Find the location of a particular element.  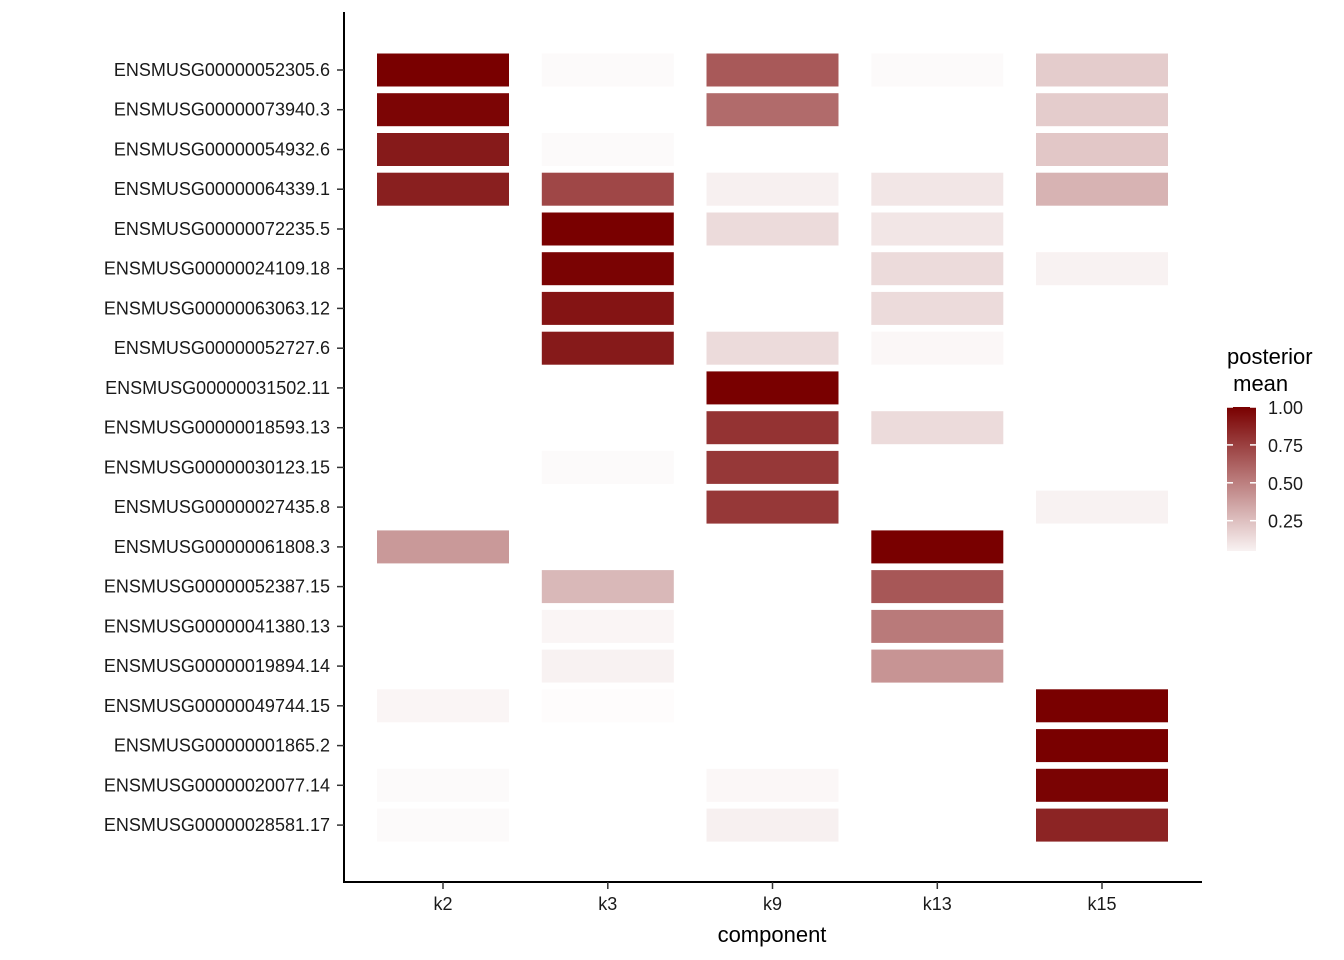

y-tick-label: ENSMUSG00000052305.6 is located at coordinates (222, 70).